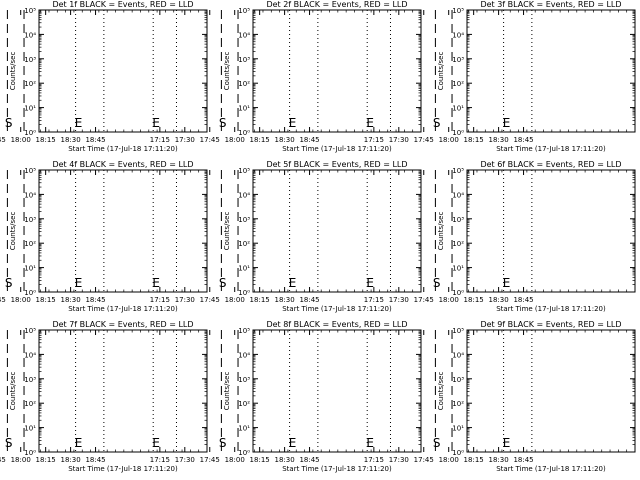  I want to click on panel-title: Det 6f BLACK = Events, RED = LLD, so click(550, 164).